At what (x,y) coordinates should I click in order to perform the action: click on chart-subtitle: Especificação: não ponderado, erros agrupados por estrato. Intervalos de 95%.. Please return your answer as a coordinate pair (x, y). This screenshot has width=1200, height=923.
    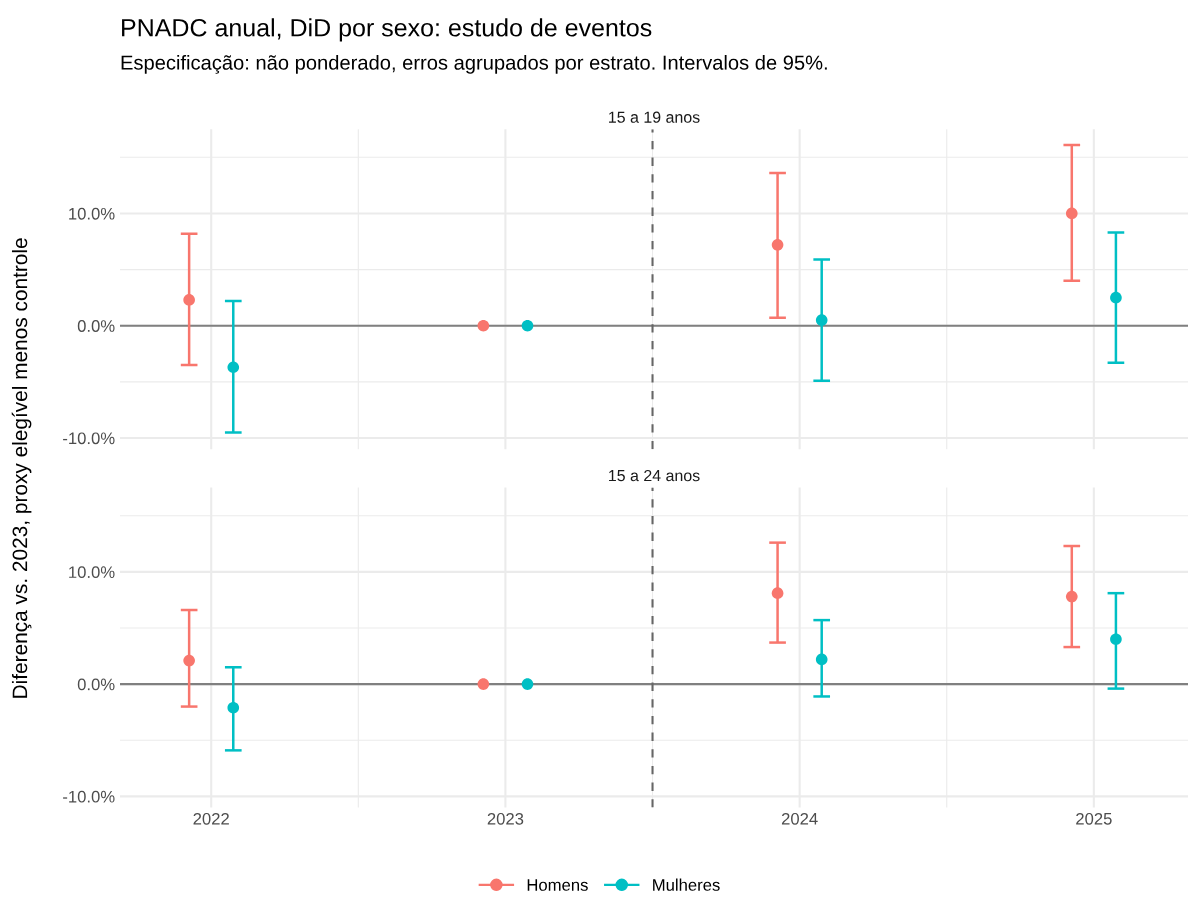
    Looking at the image, I should click on (474, 64).